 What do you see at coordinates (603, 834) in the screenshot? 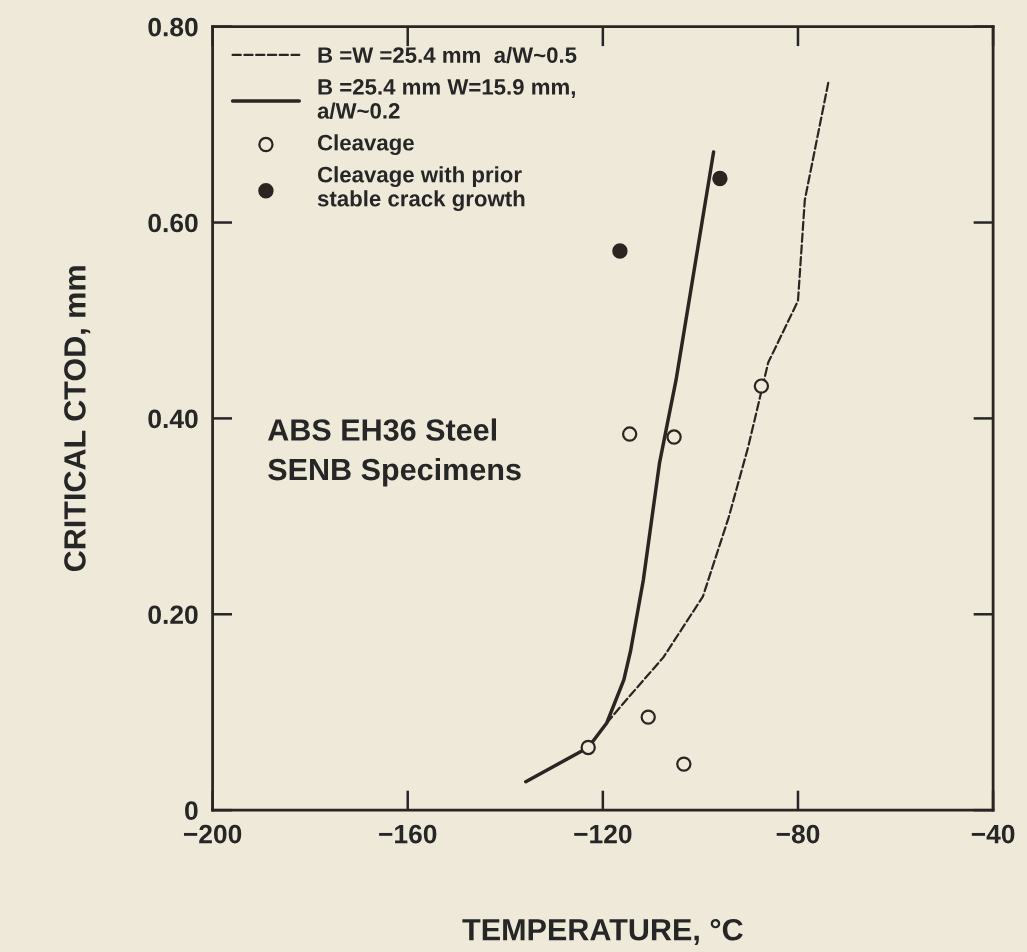
I see `x-tick-label: −120` at bounding box center [603, 834].